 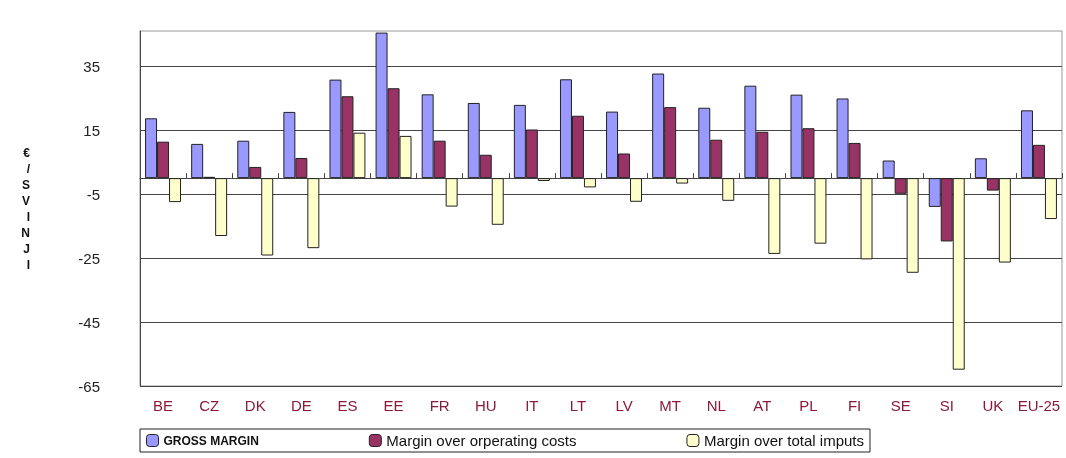 I want to click on x-tick-label: NL, so click(x=716, y=405).